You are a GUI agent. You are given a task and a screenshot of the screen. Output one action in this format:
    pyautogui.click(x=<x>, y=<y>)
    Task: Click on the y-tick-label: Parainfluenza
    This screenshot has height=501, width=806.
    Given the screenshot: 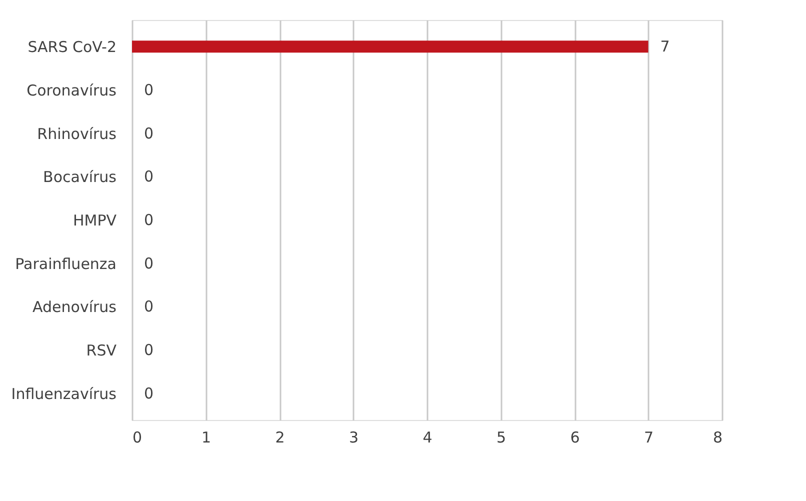 What is the action you would take?
    pyautogui.click(x=65, y=263)
    